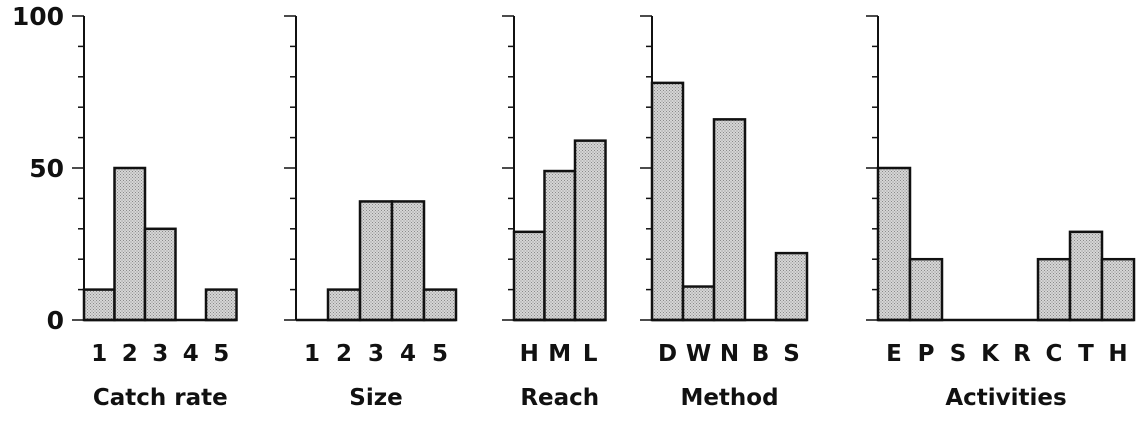  What do you see at coordinates (761, 354) in the screenshot?
I see `category-label: B` at bounding box center [761, 354].